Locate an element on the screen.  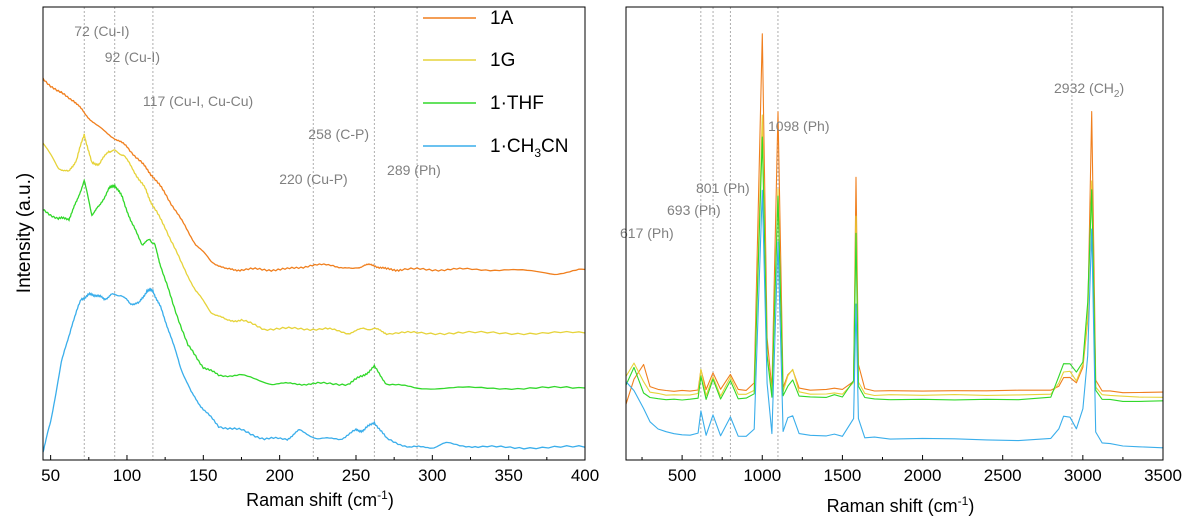
x-tick-label: 3000 is located at coordinates (1083, 475).